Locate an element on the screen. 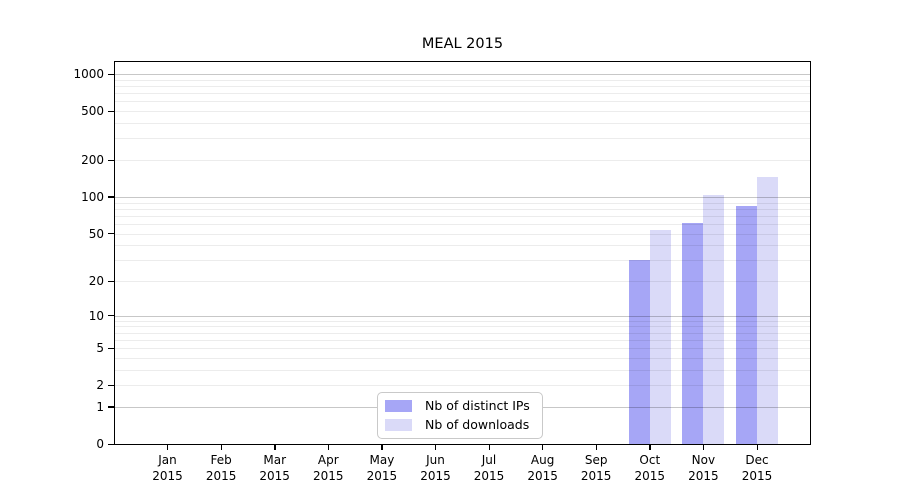 The height and width of the screenshot is (500, 900). x-tick-label-oct: Oct 2015 is located at coordinates (650, 468).